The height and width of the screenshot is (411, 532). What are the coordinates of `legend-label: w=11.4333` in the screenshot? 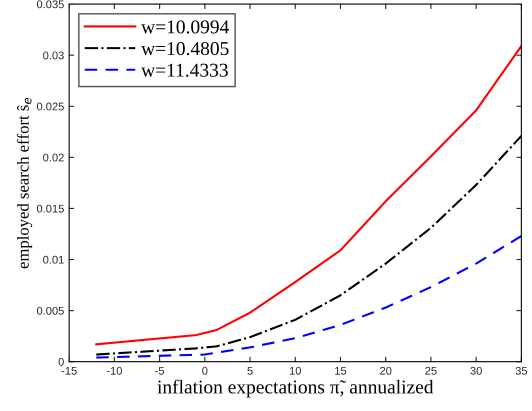 It's located at (184, 70).